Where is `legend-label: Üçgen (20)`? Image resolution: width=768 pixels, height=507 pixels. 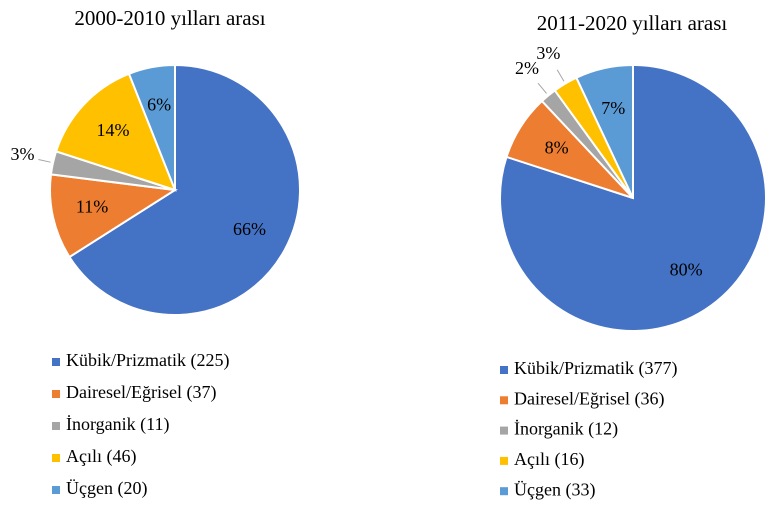 legend-label: Üçgen (20) is located at coordinates (106, 488).